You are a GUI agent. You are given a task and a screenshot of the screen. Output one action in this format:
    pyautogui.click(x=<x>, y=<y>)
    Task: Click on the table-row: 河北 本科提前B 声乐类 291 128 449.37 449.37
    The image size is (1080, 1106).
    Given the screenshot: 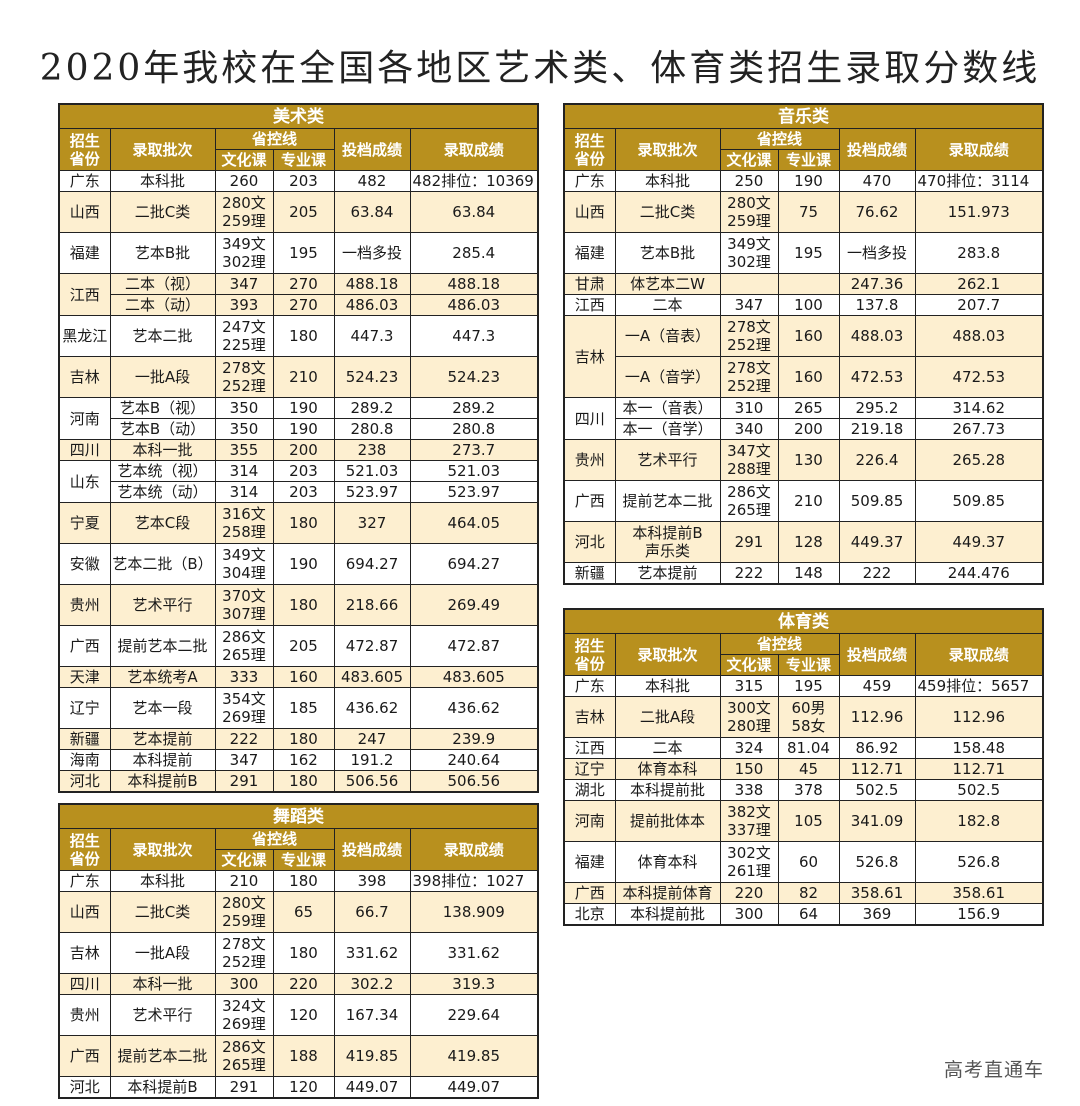 What is the action you would take?
    pyautogui.click(x=803, y=542)
    